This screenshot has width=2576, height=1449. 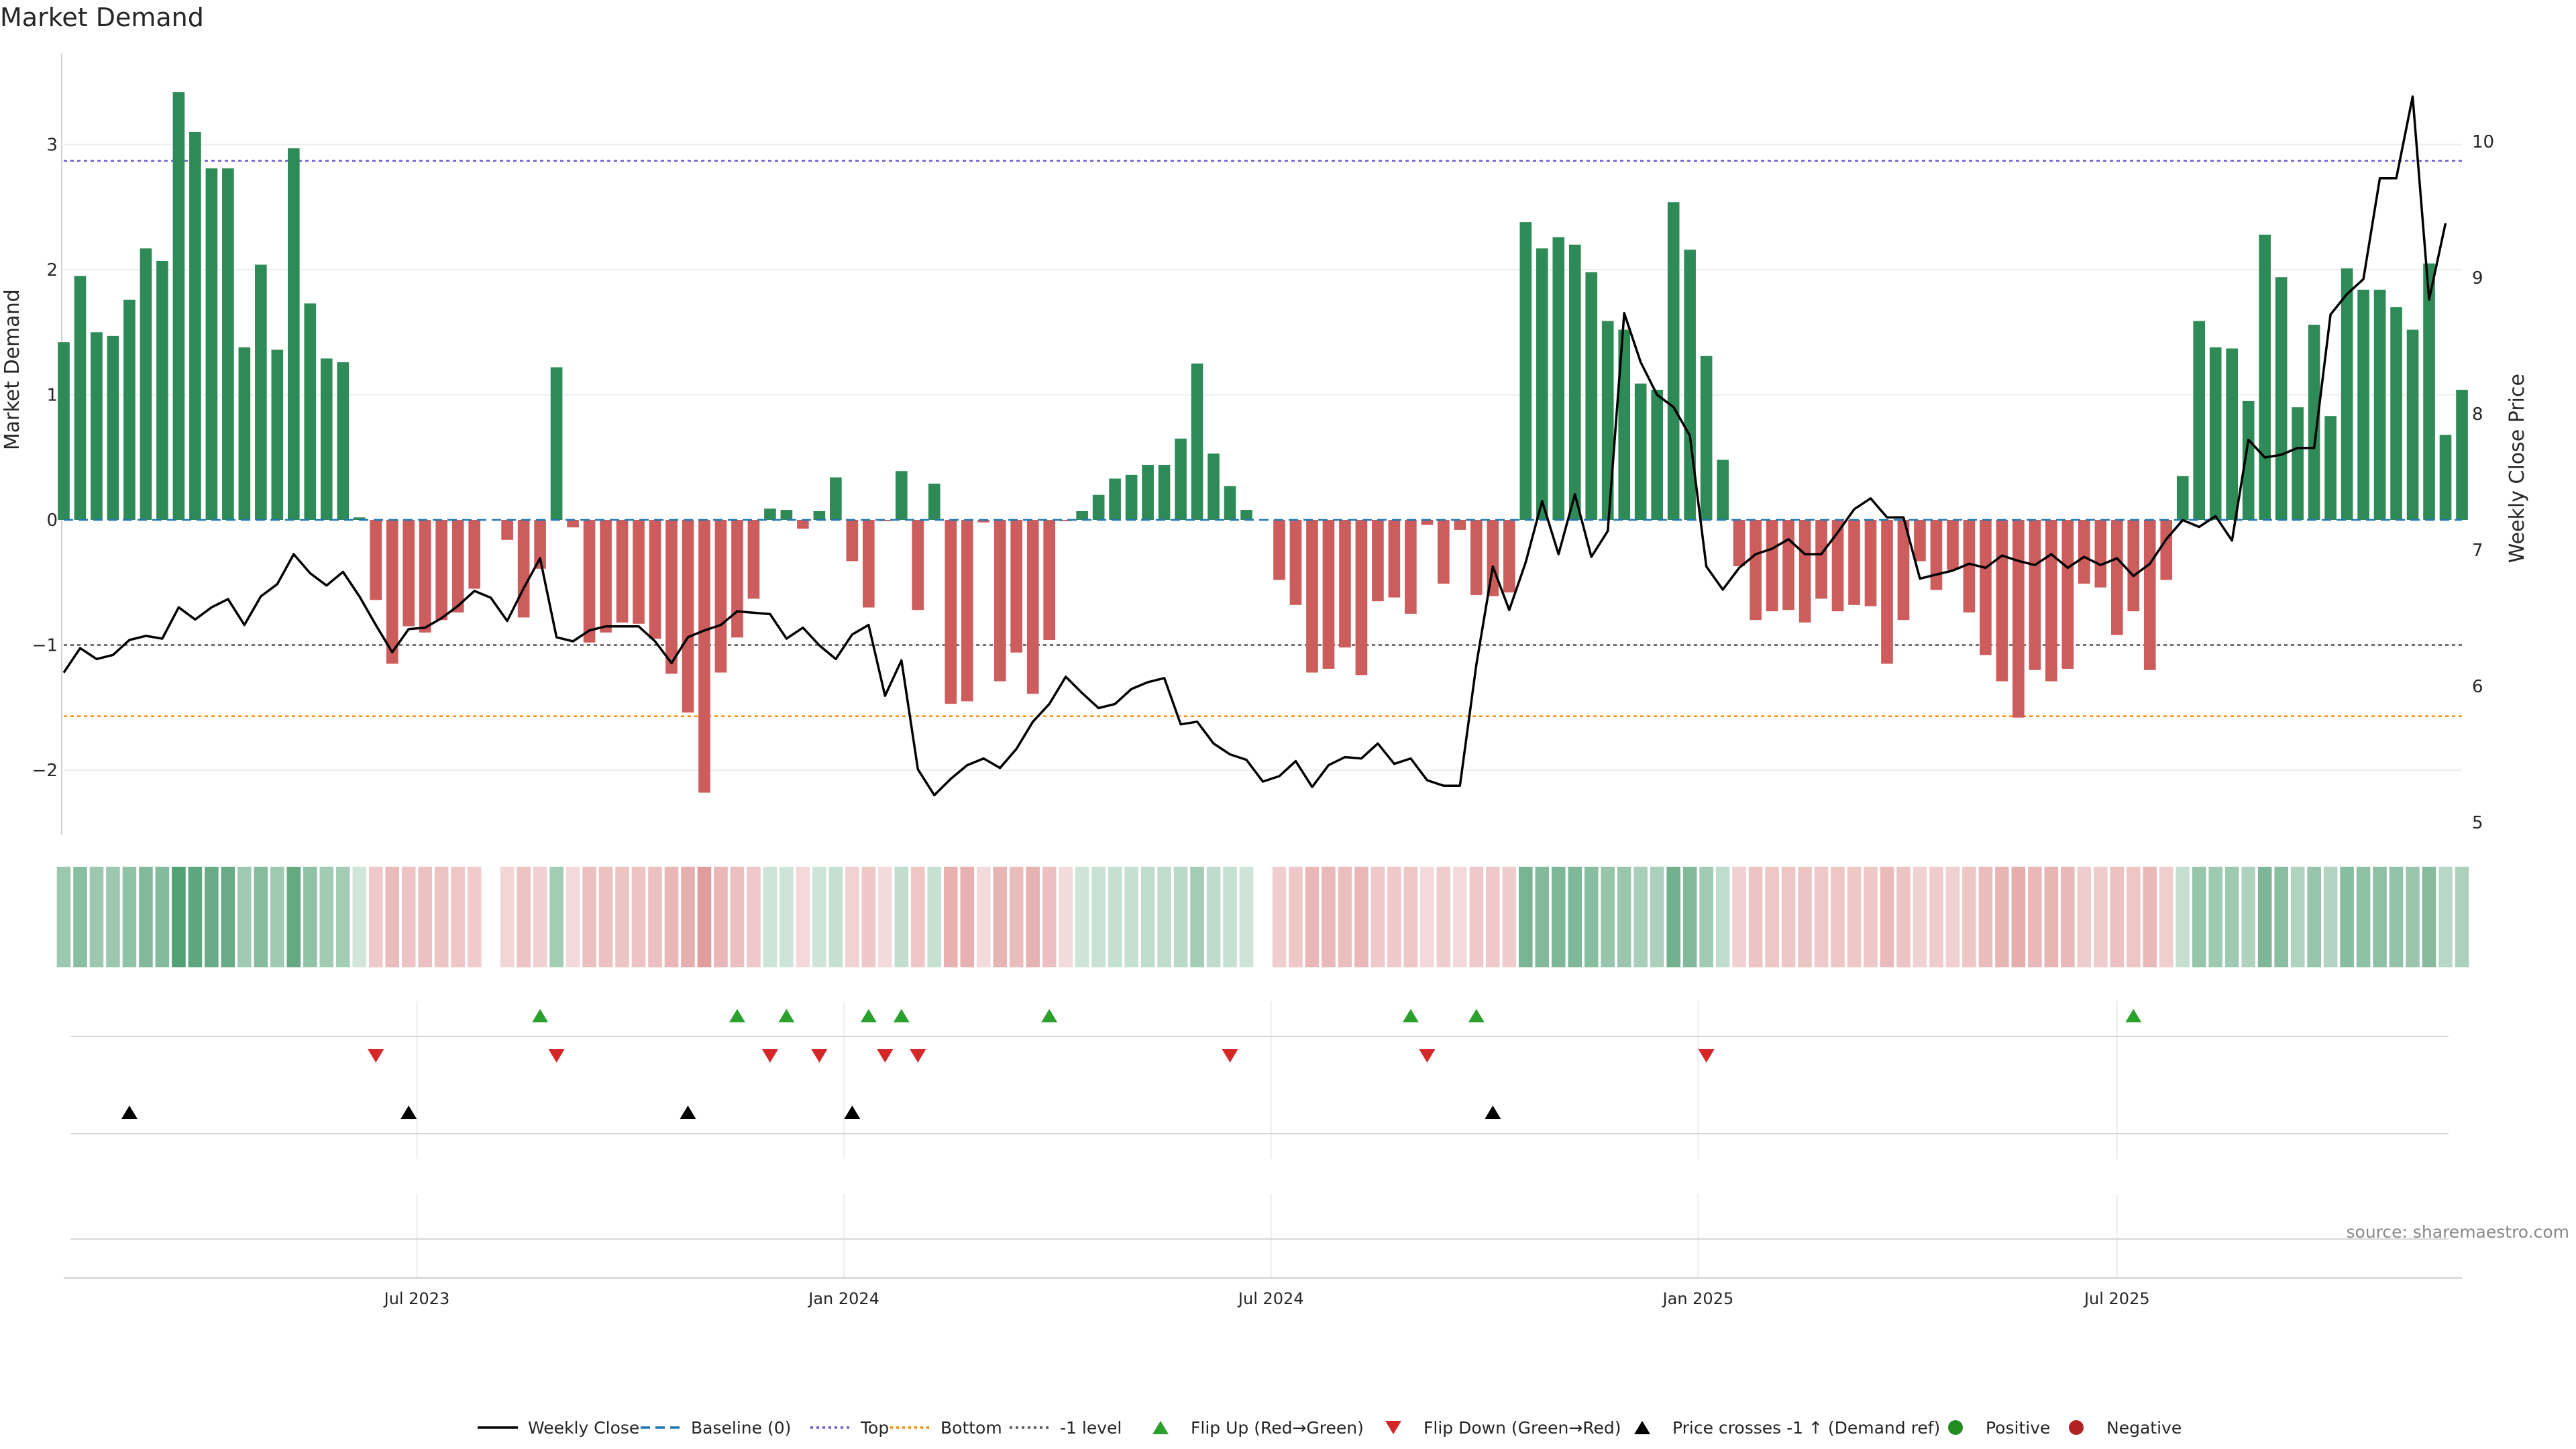 What do you see at coordinates (1698, 1298) in the screenshot?
I see `x-tick-label: Jan 2025` at bounding box center [1698, 1298].